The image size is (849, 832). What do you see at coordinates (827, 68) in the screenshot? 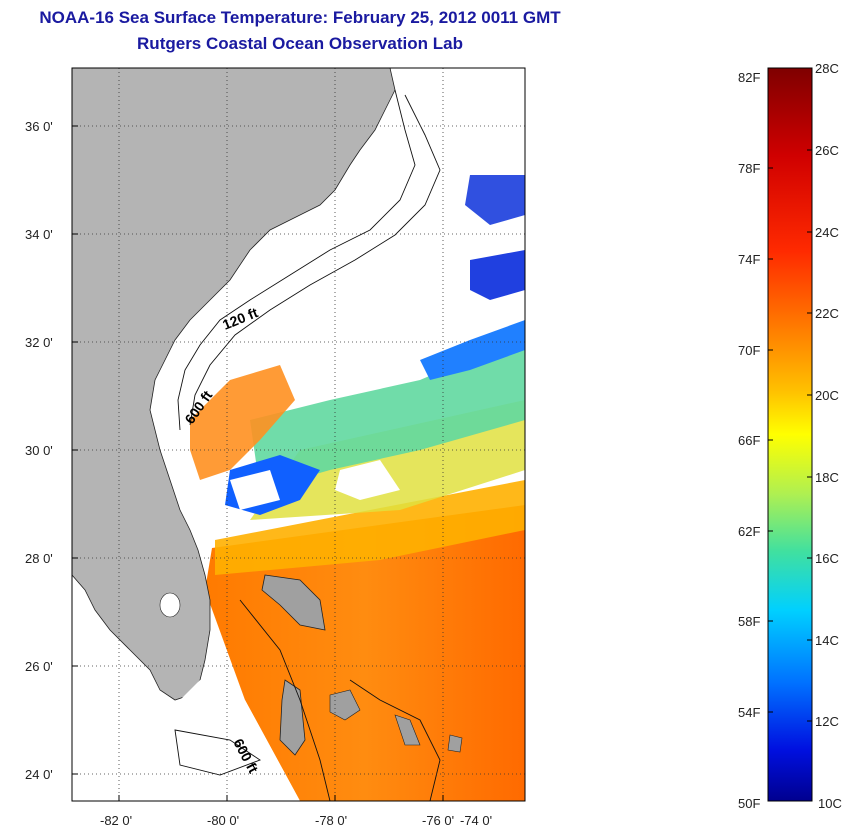
I see `cb-label-c-28: 28C` at bounding box center [827, 68].